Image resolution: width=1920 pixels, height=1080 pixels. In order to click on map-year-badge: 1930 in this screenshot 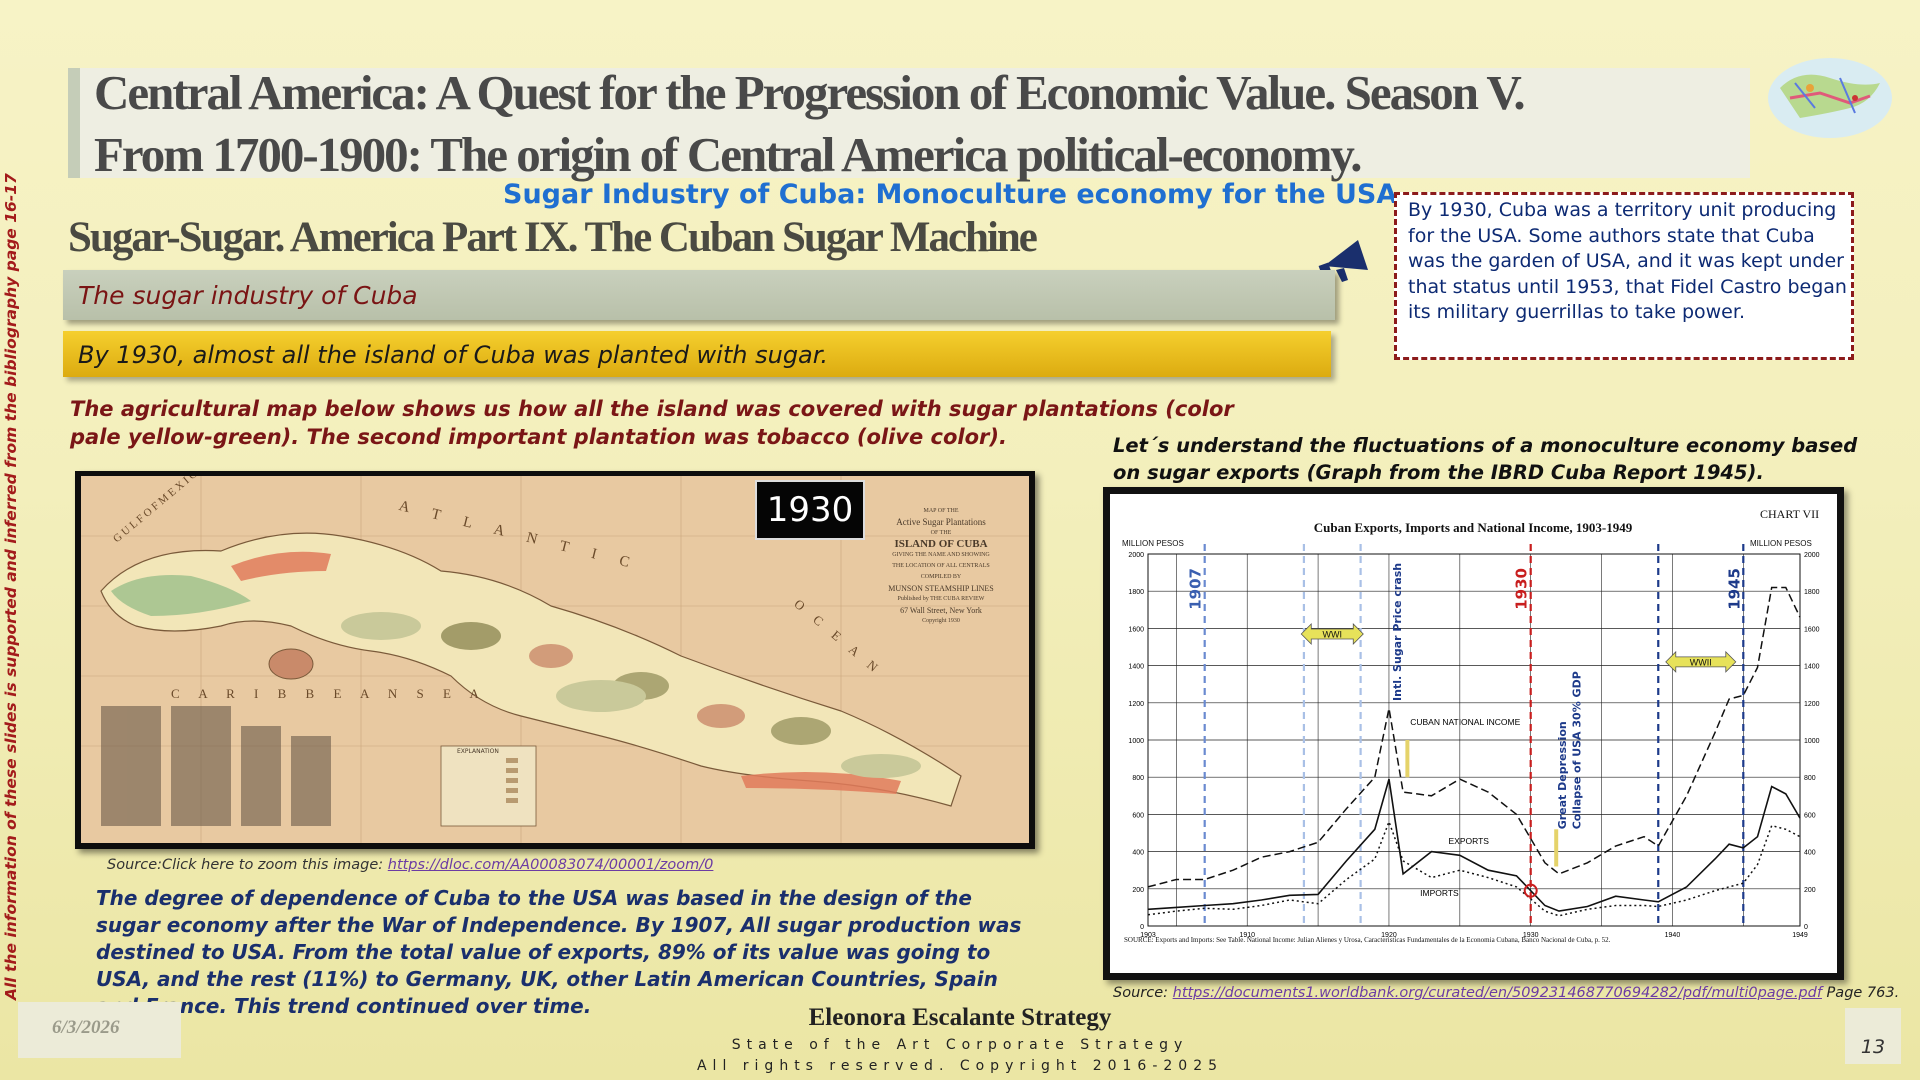, I will do `click(810, 510)`.